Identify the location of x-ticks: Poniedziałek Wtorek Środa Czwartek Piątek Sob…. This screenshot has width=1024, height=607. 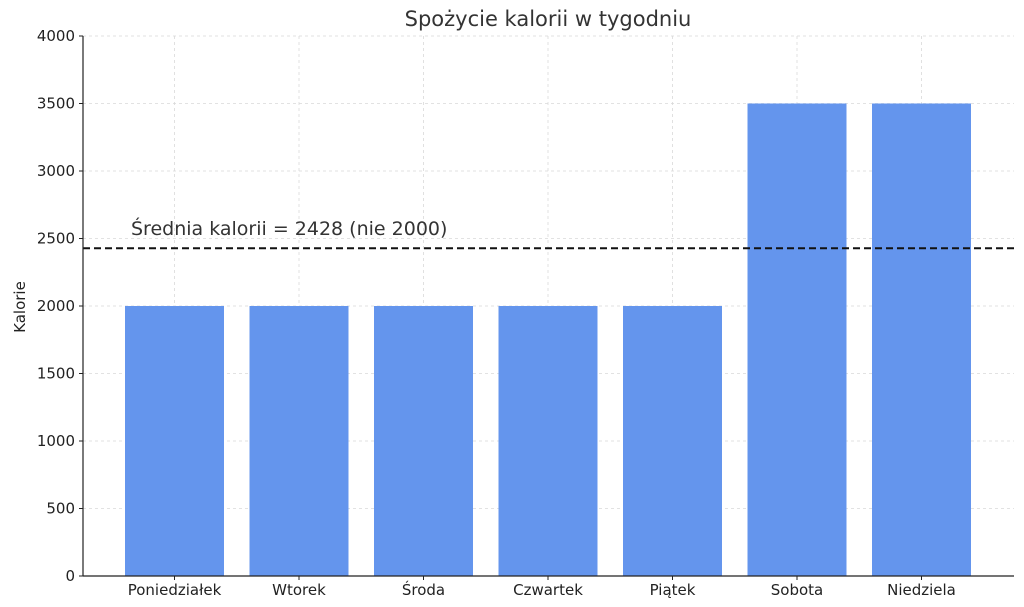
(542, 587).